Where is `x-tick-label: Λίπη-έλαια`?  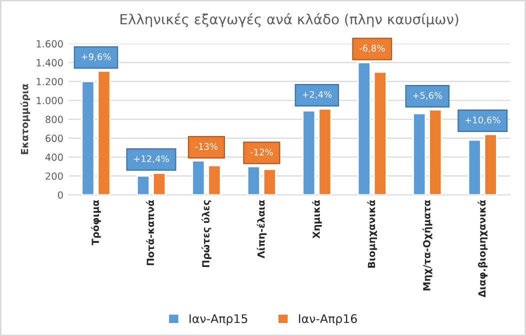 x-tick-label: Λίπη-έλαια is located at coordinates (261, 229).